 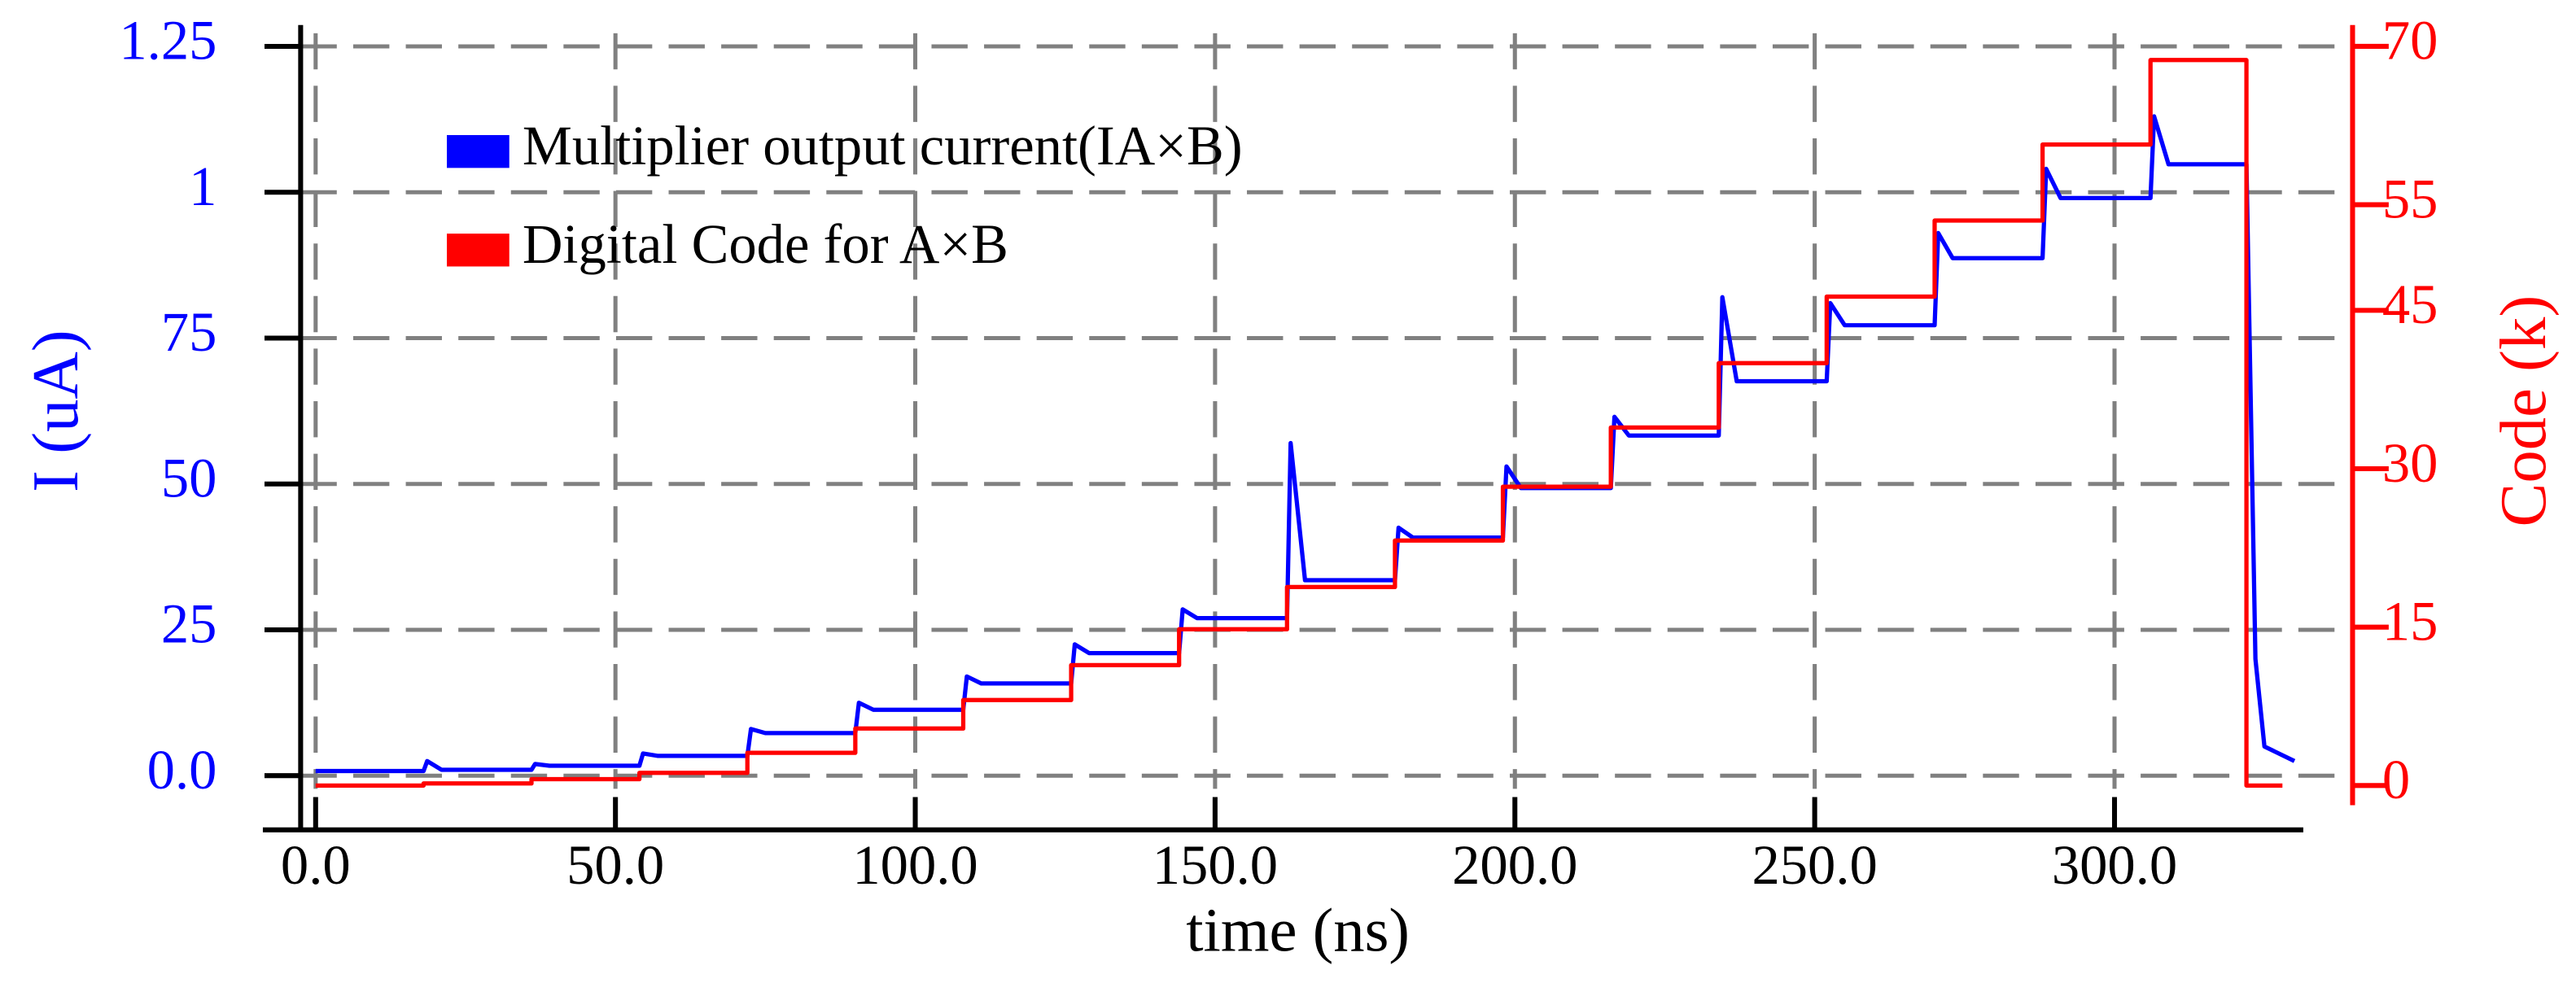 I want to click on y2-axis-title: Code (k), so click(x=2523, y=411).